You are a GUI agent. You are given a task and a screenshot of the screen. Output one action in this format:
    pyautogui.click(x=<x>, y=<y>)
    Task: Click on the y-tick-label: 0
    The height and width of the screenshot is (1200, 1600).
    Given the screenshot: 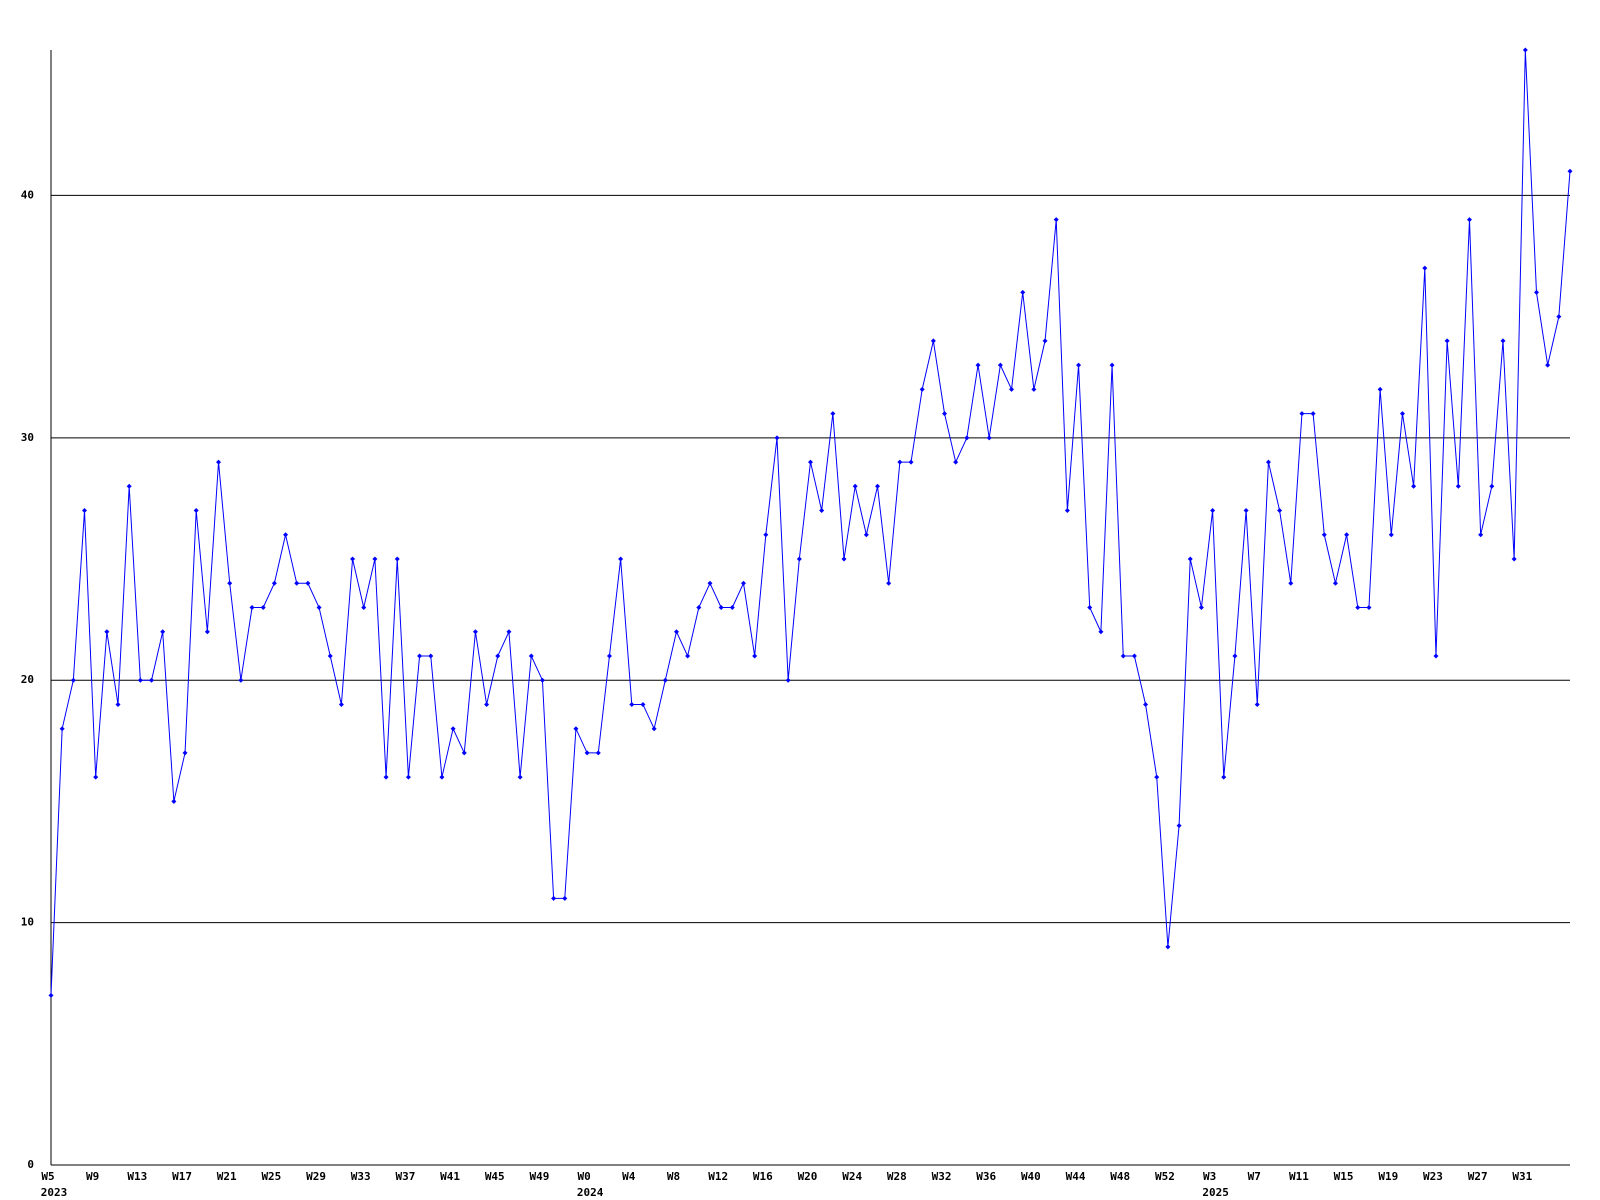 What is the action you would take?
    pyautogui.click(x=30, y=1164)
    